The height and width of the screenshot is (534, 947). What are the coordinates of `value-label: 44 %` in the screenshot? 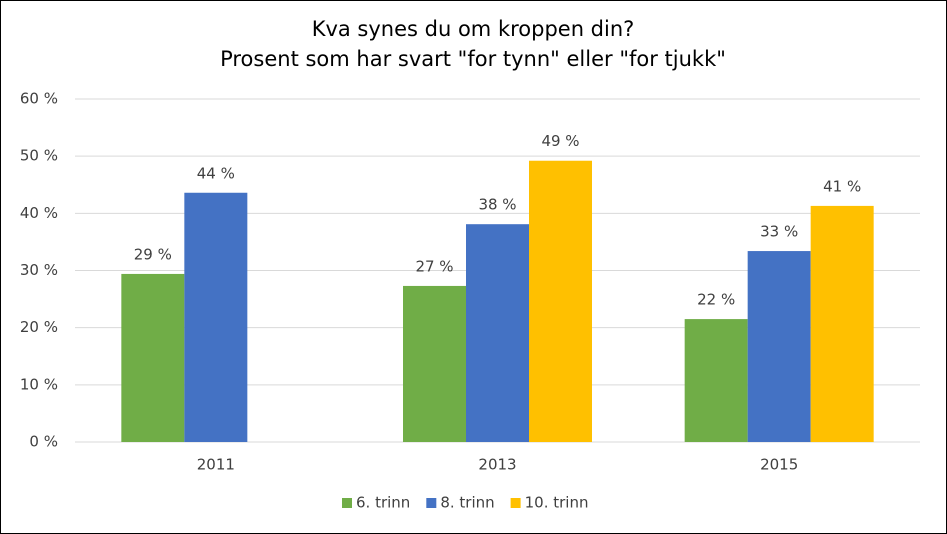 It's located at (216, 173).